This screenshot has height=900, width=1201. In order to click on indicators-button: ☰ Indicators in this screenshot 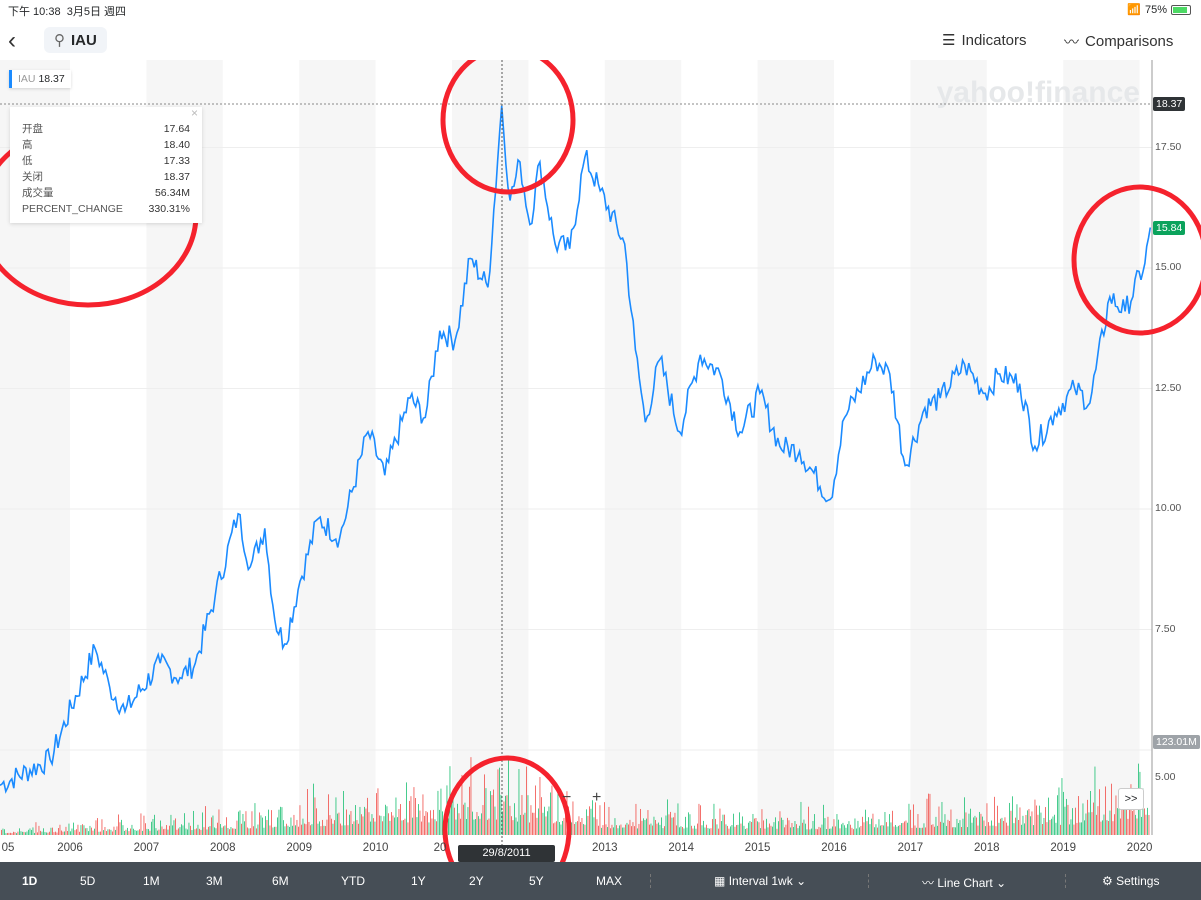, I will do `click(984, 40)`.